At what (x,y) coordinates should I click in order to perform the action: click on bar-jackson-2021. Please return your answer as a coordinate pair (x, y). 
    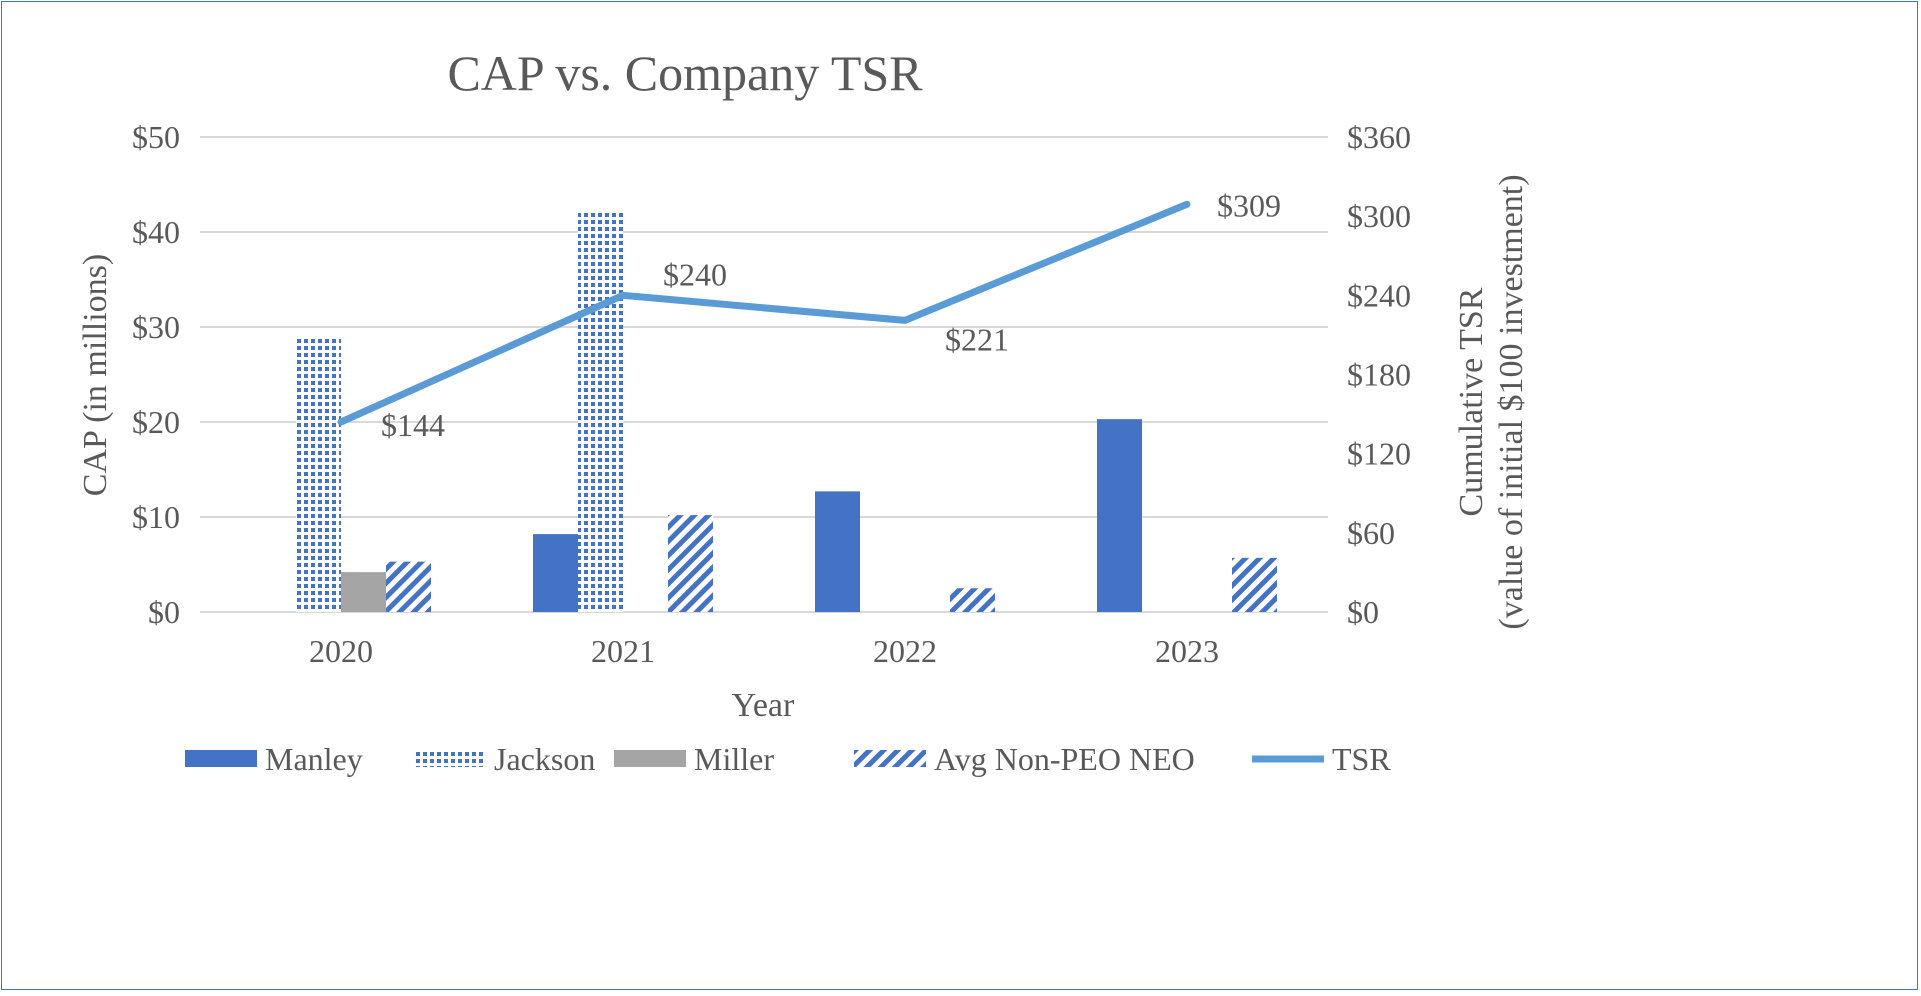
    Looking at the image, I should click on (600, 411).